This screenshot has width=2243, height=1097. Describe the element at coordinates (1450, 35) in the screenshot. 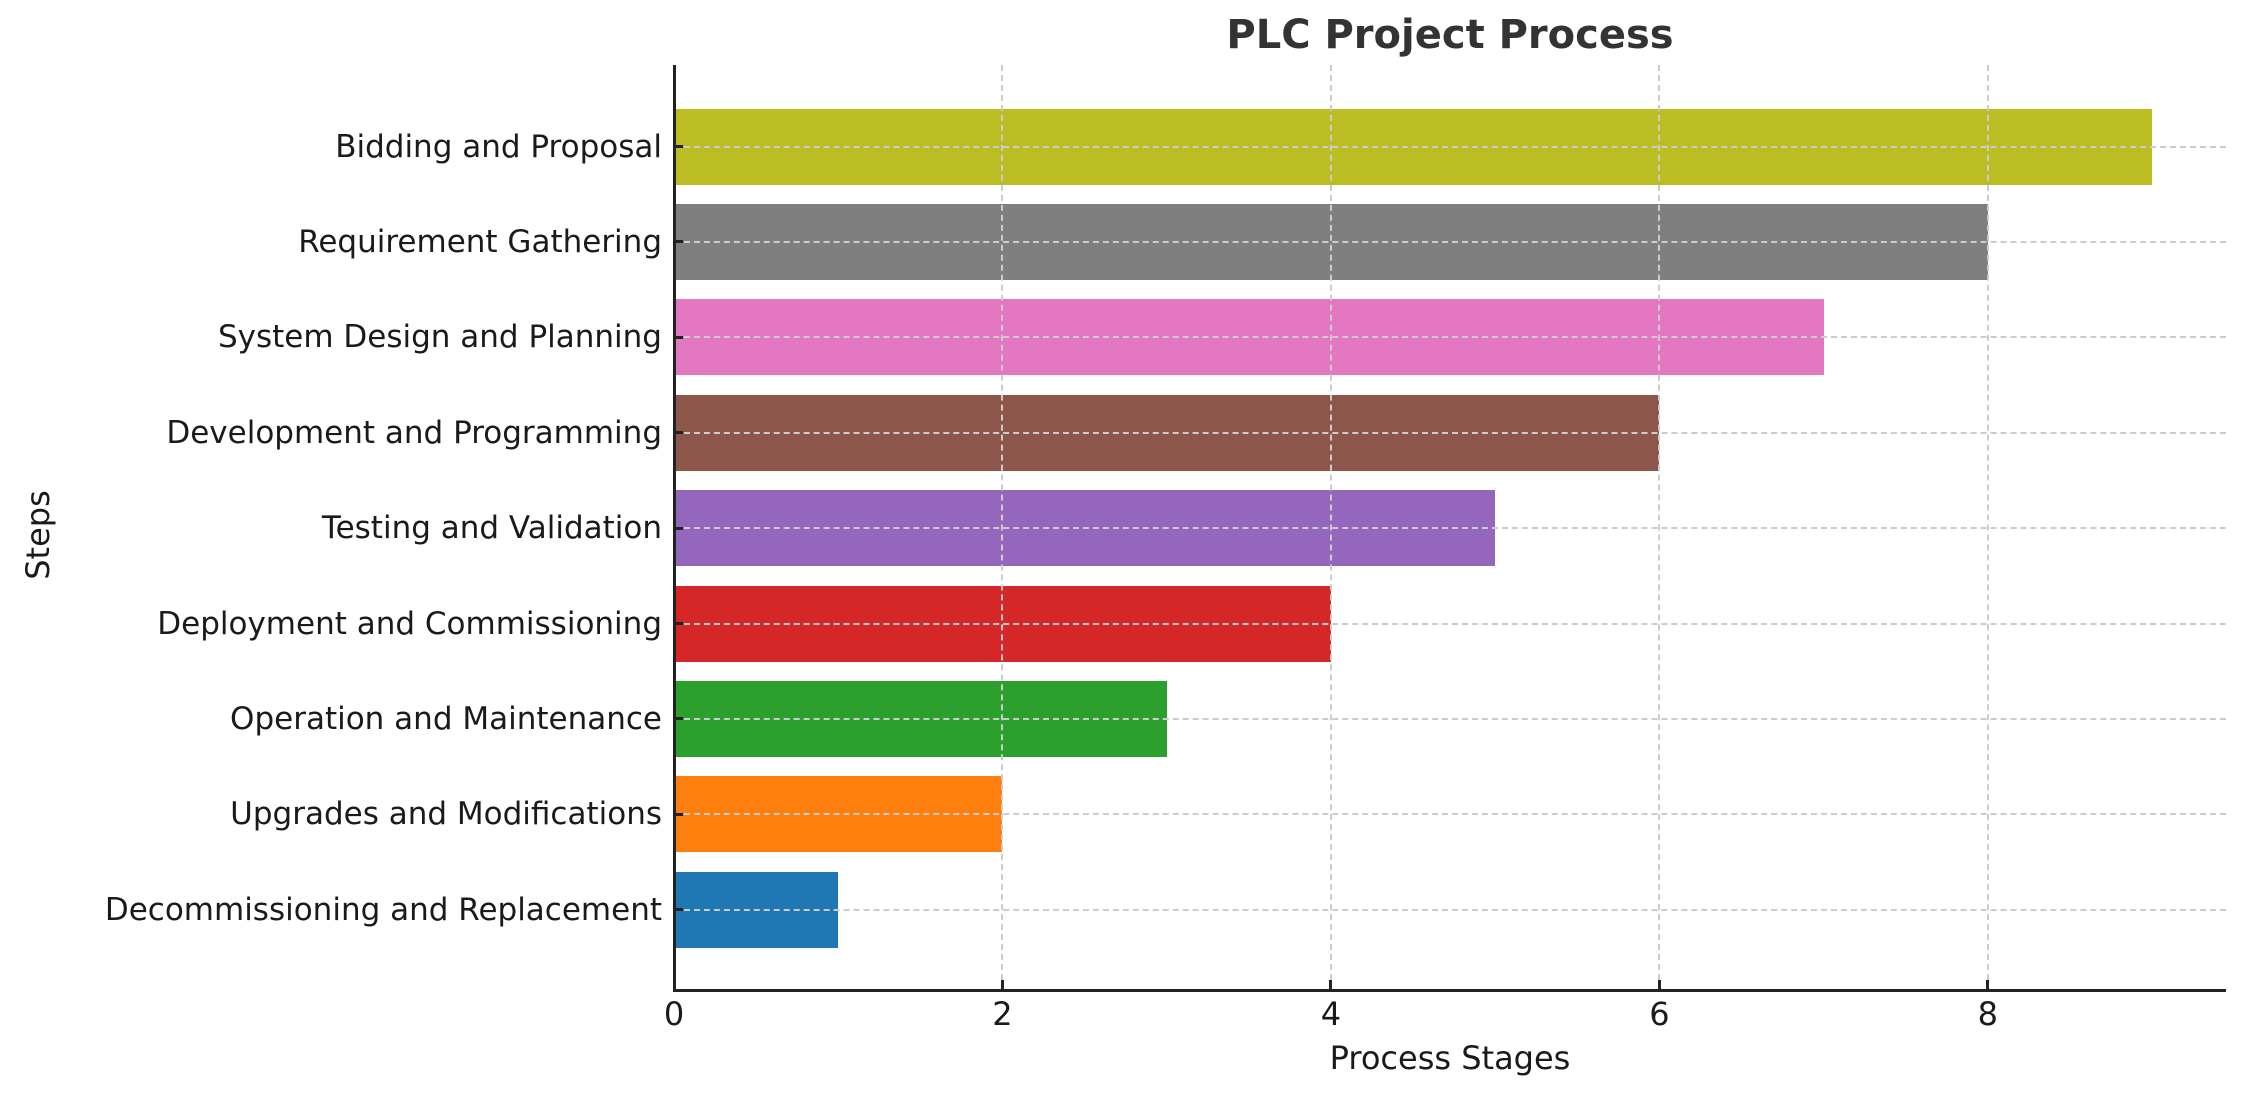

I see `chart-title: PLC Project Process` at that location.